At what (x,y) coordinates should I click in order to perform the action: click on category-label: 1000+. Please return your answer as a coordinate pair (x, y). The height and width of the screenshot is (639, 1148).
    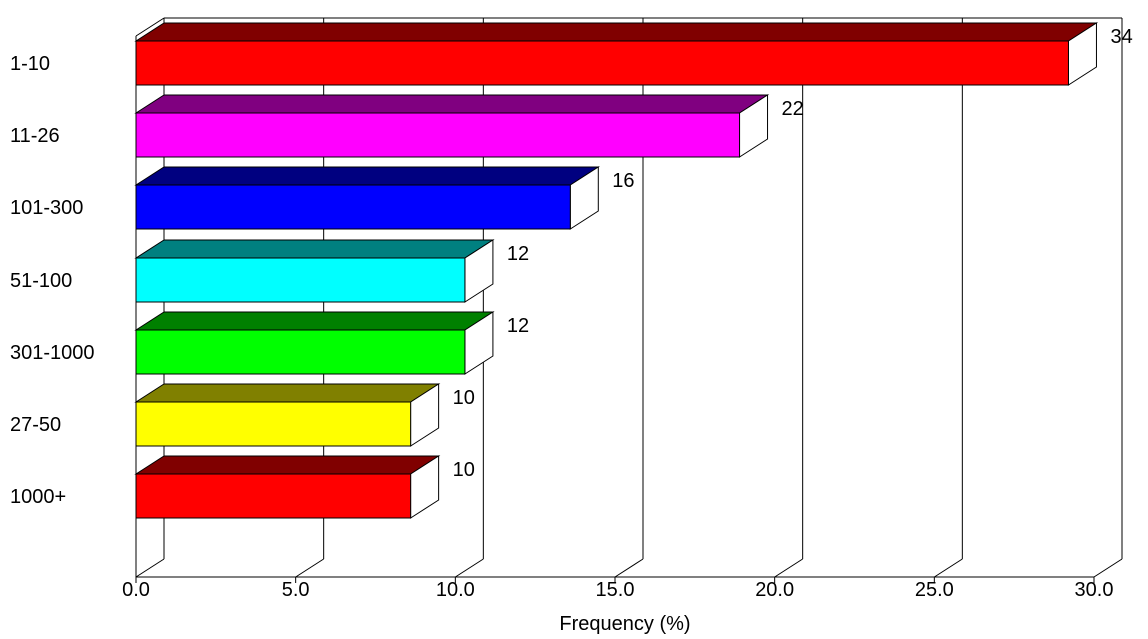
    Looking at the image, I should click on (38, 497).